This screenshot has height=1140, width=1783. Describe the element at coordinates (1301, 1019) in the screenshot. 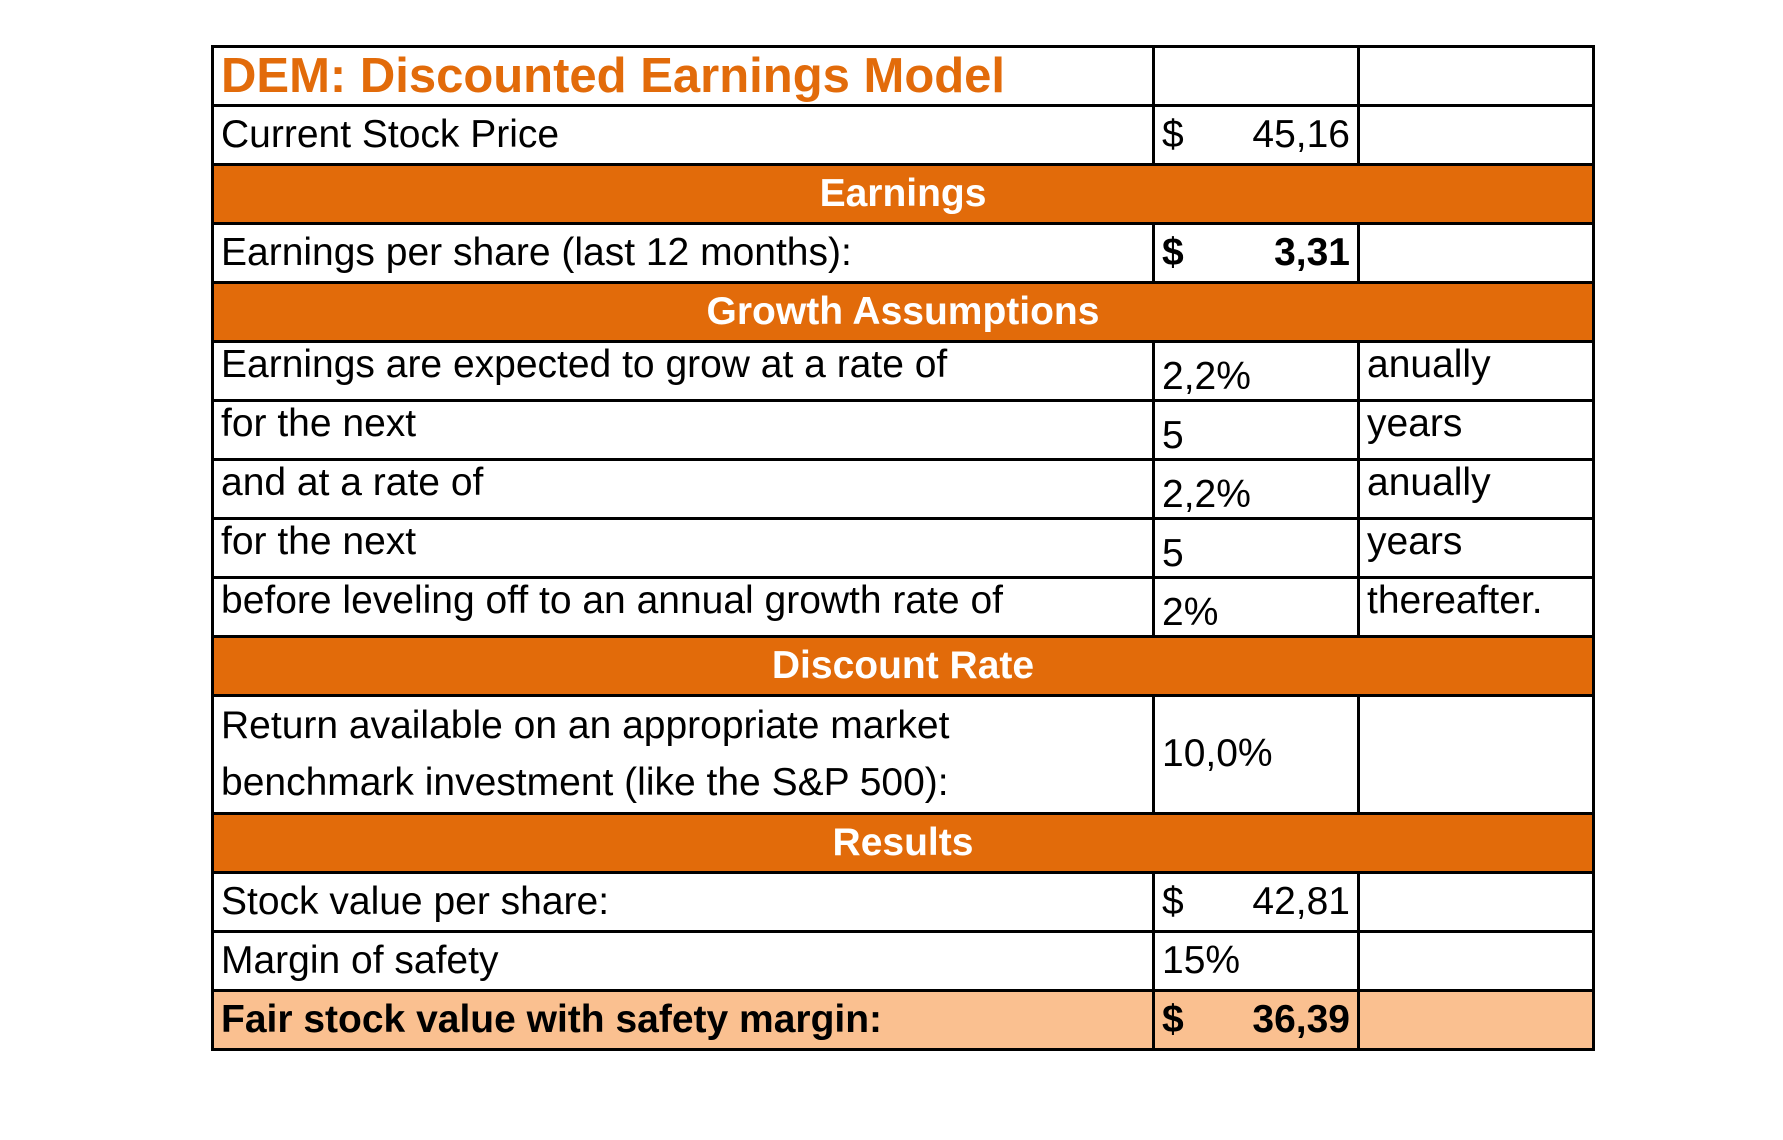

I see `fair-value-amount: 36,39` at that location.